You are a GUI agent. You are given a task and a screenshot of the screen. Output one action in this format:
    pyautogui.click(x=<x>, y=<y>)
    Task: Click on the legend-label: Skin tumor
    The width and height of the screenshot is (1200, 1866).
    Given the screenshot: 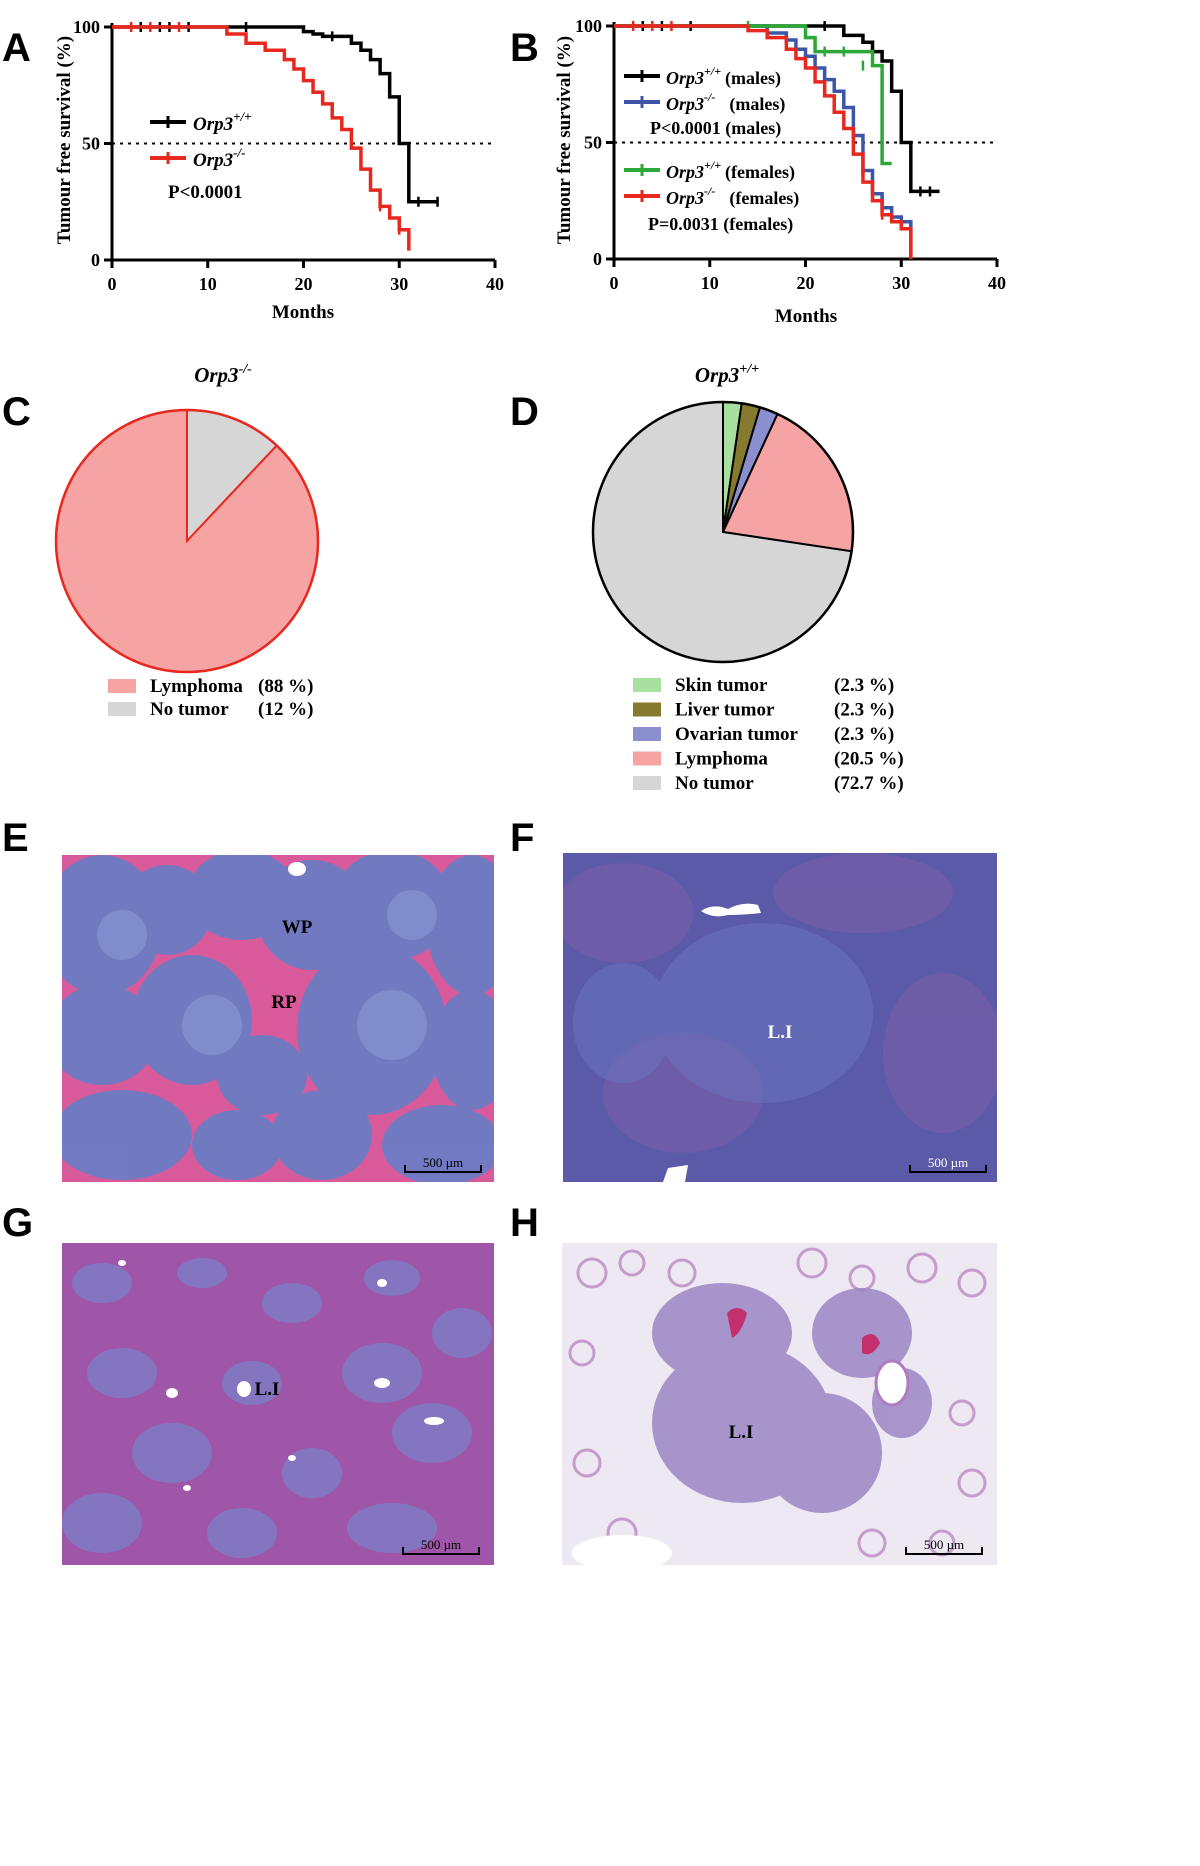 What is the action you would take?
    pyautogui.click(x=721, y=685)
    